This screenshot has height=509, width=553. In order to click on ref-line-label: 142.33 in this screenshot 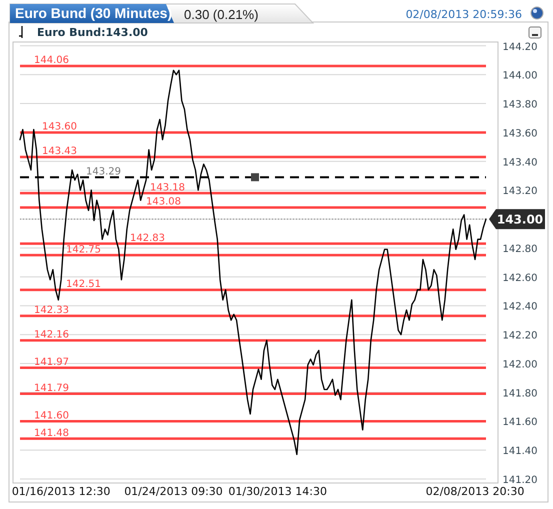, I will do `click(51, 310)`.